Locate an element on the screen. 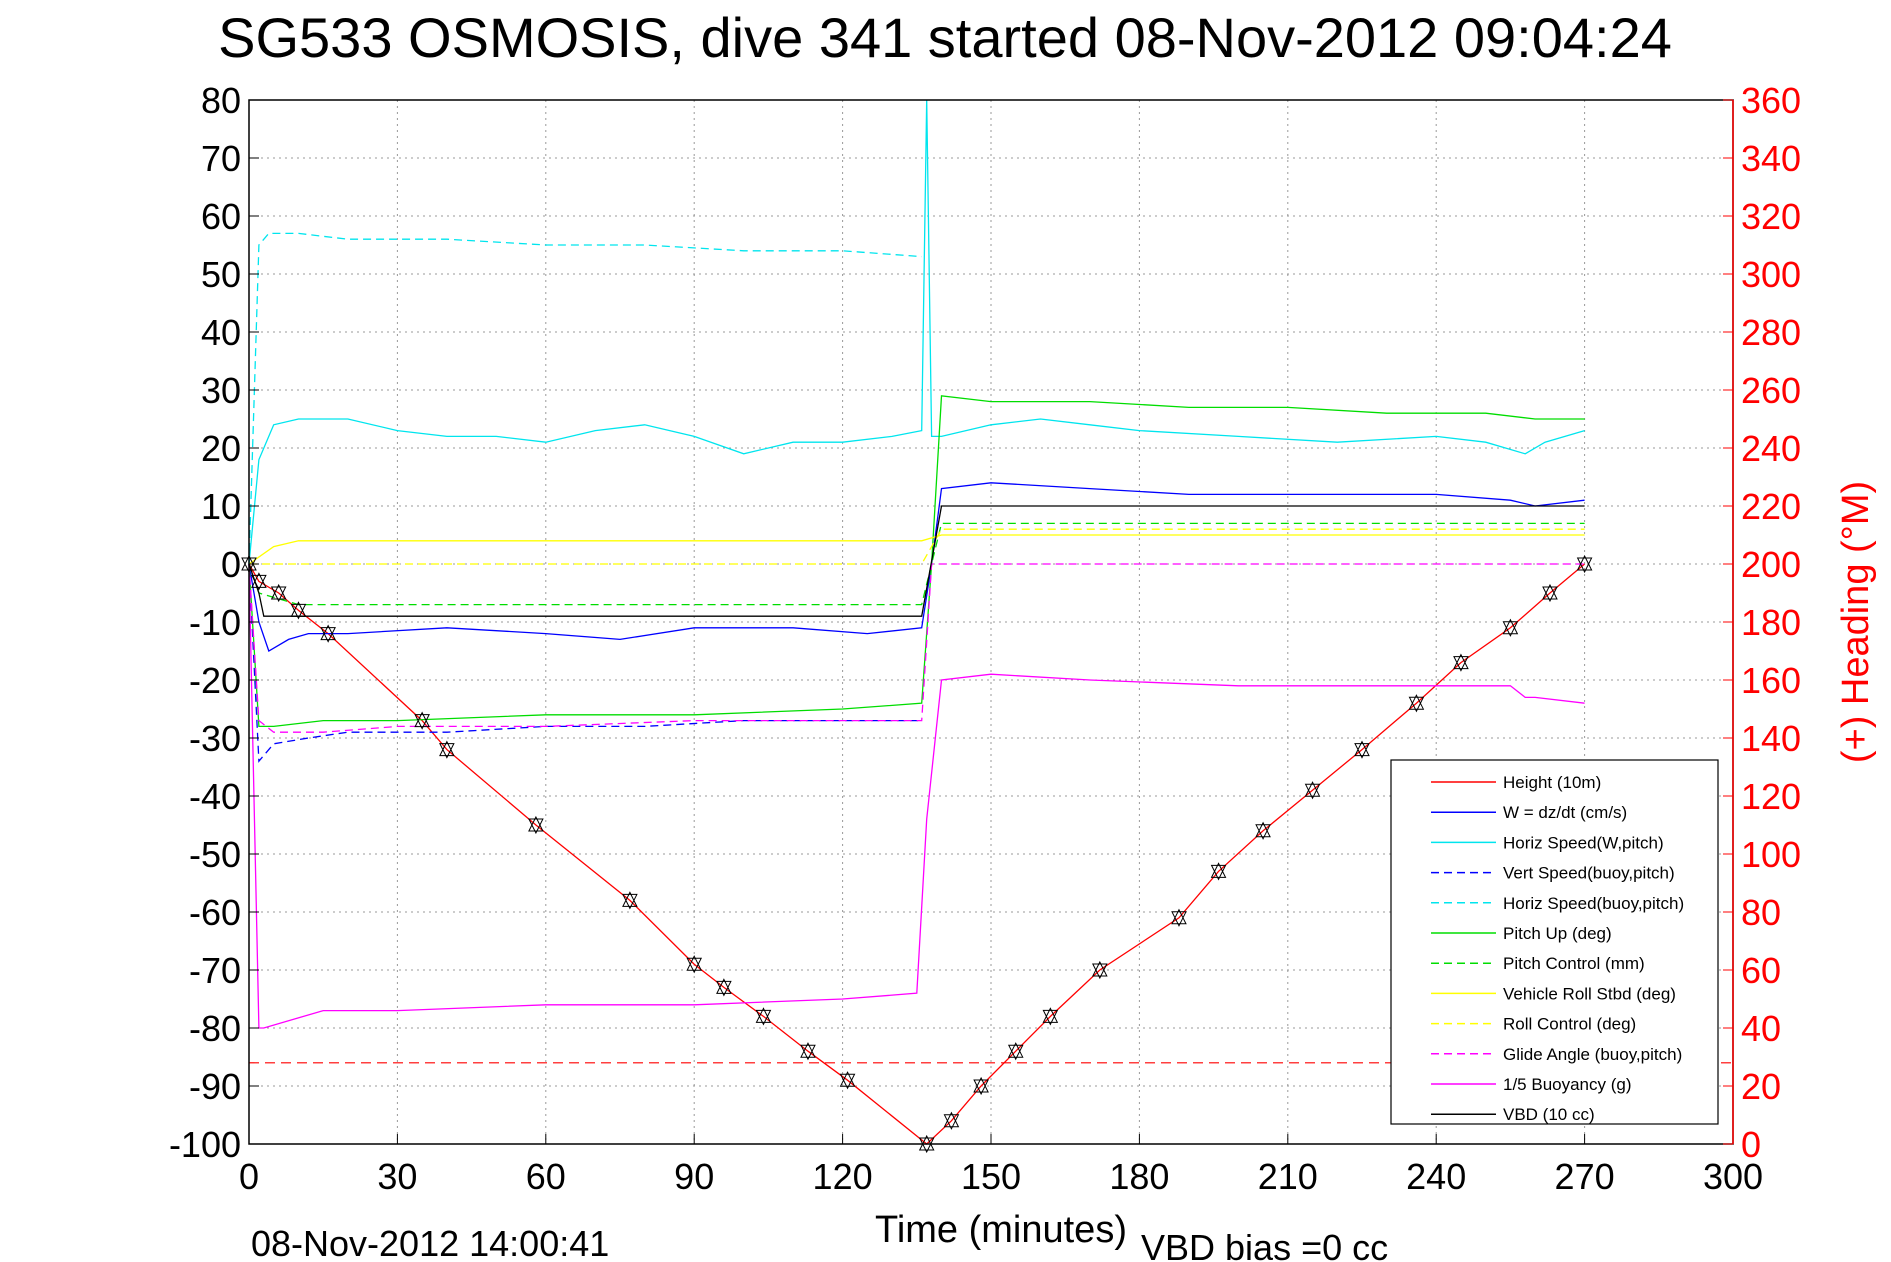 This screenshot has height=1262, width=1891. y2-tick-label: 140 is located at coordinates (1771, 738).